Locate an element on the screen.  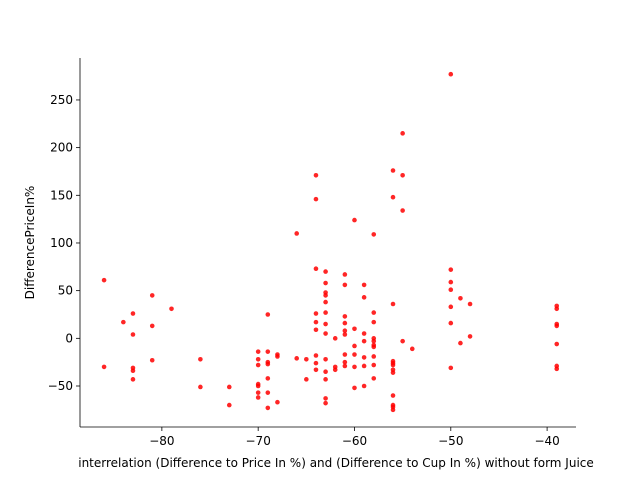
x-axis-ticks: −80 −70 −60 −50 −40 is located at coordinates (354, 437).